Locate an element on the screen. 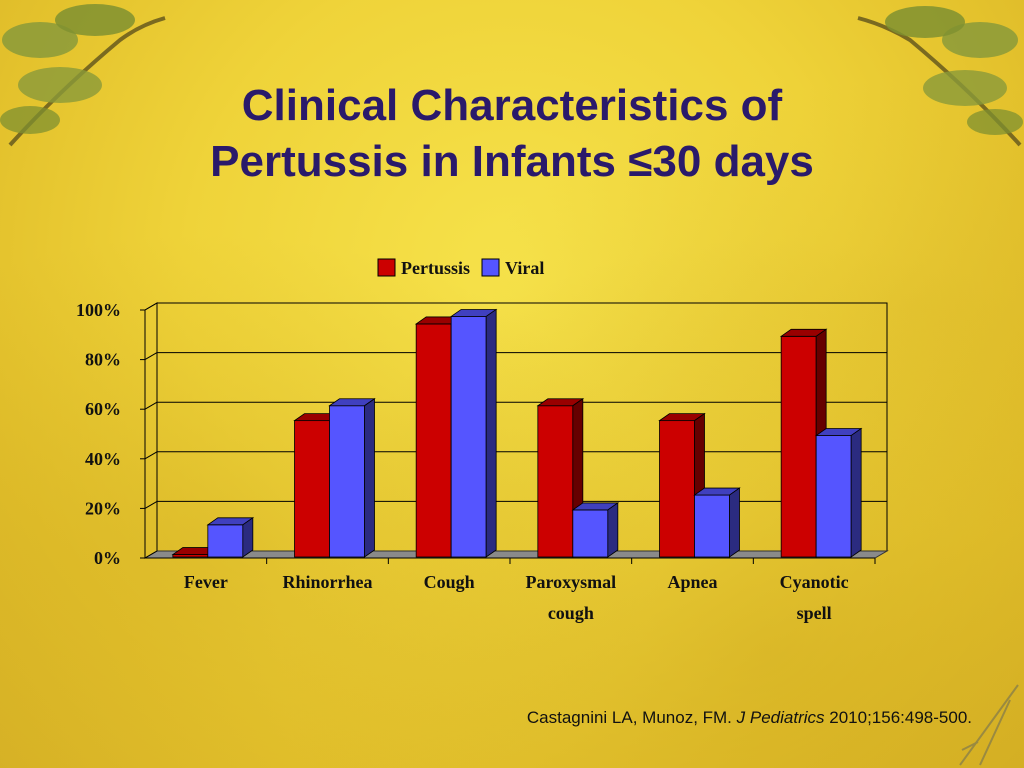 This screenshot has height=768, width=1024. x-category-label: Cyanotic is located at coordinates (814, 582).